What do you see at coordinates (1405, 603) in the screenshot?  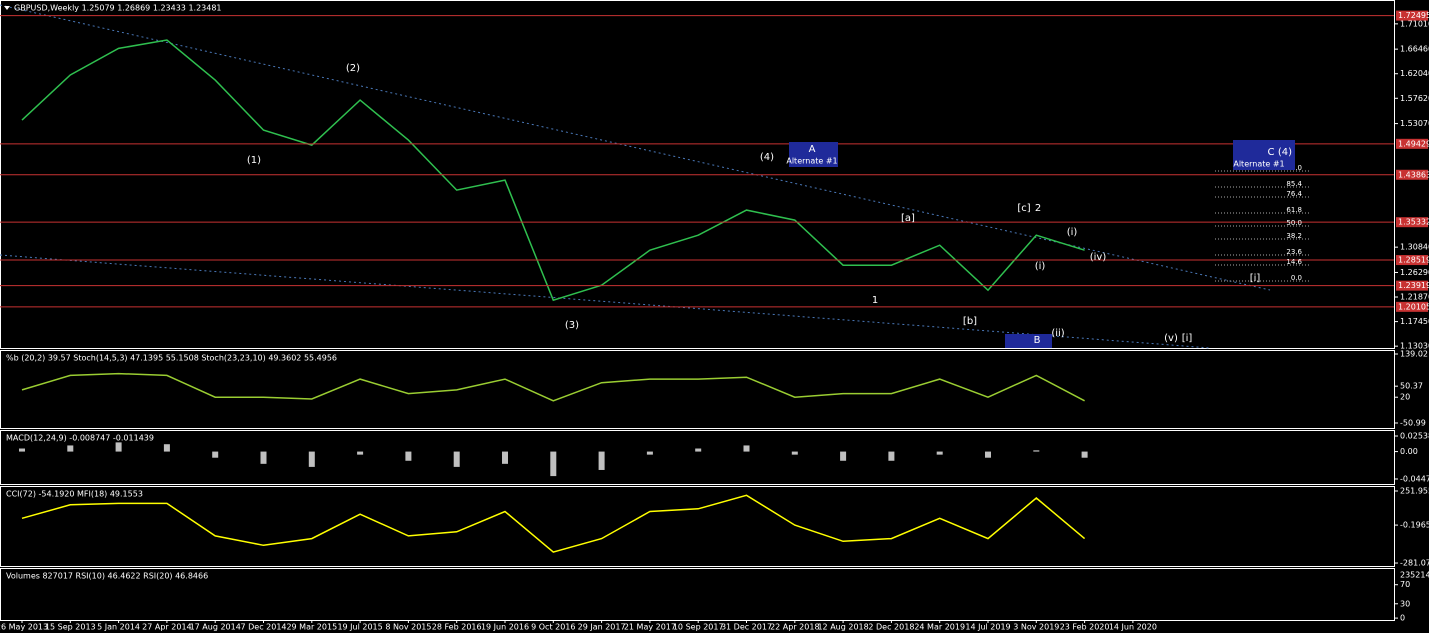 I see `y-tick-label: 30` at bounding box center [1405, 603].